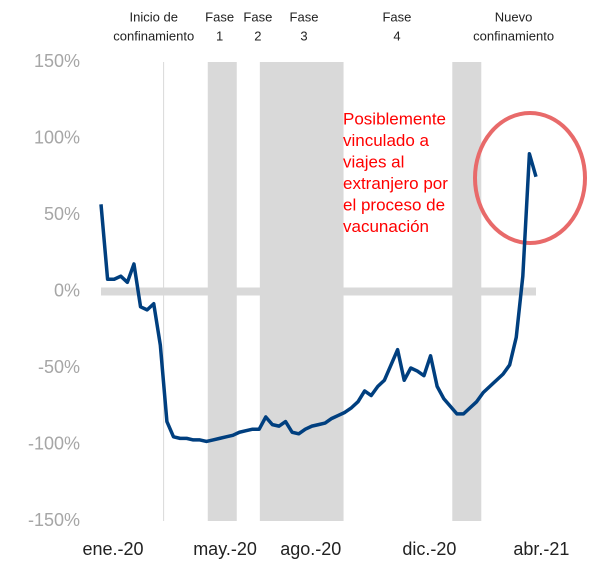 The height and width of the screenshot is (562, 589). What do you see at coordinates (57, 61) in the screenshot?
I see `y-tick-label: 150%` at bounding box center [57, 61].